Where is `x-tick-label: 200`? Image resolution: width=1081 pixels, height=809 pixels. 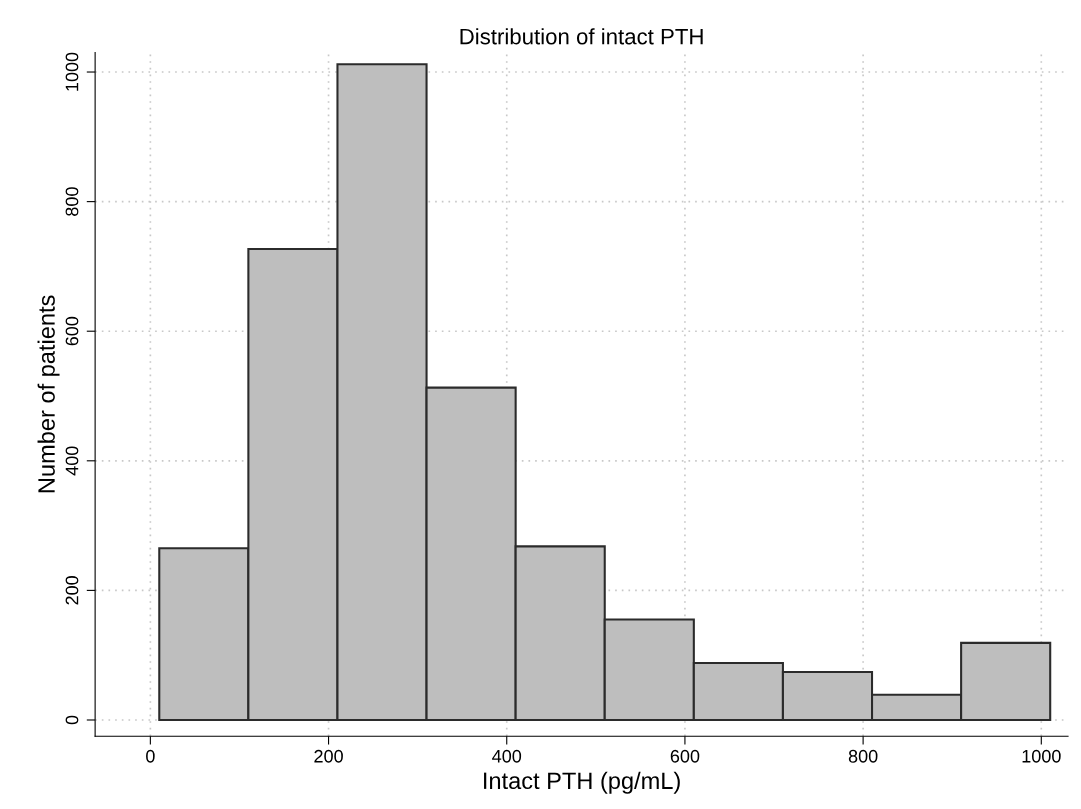 x-tick-label: 200 is located at coordinates (328, 756).